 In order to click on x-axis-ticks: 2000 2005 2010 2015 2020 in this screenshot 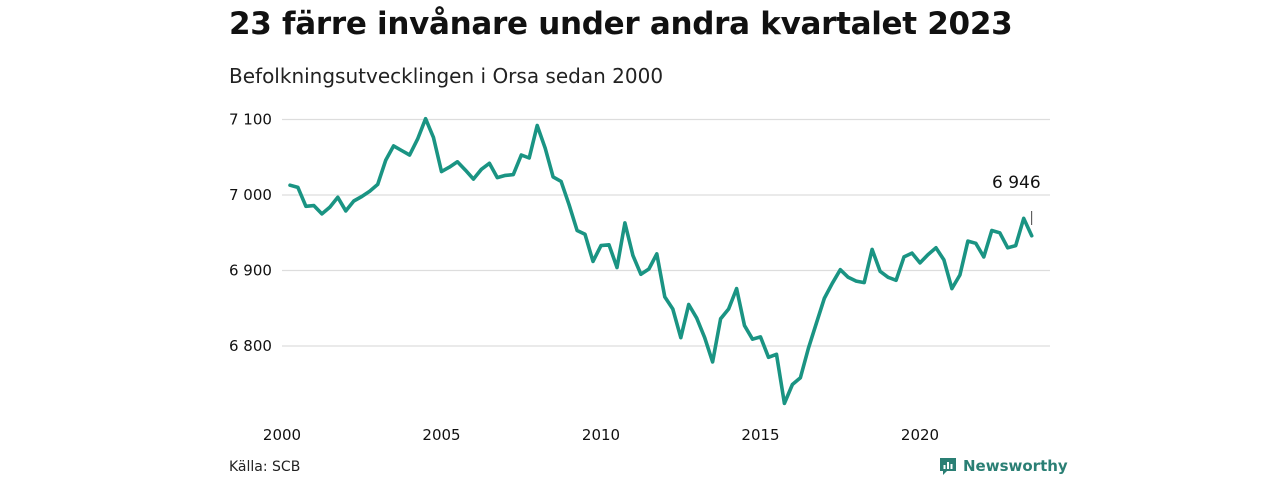, I will do `click(601, 435)`.